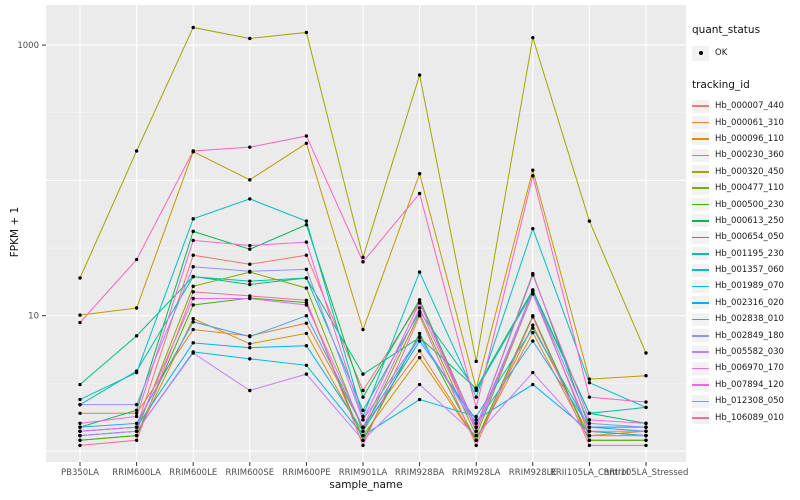 The width and height of the screenshot is (800, 500). Describe the element at coordinates (589, 473) in the screenshot. I see `x-tick-label: RRII105LA_Control` at that location.